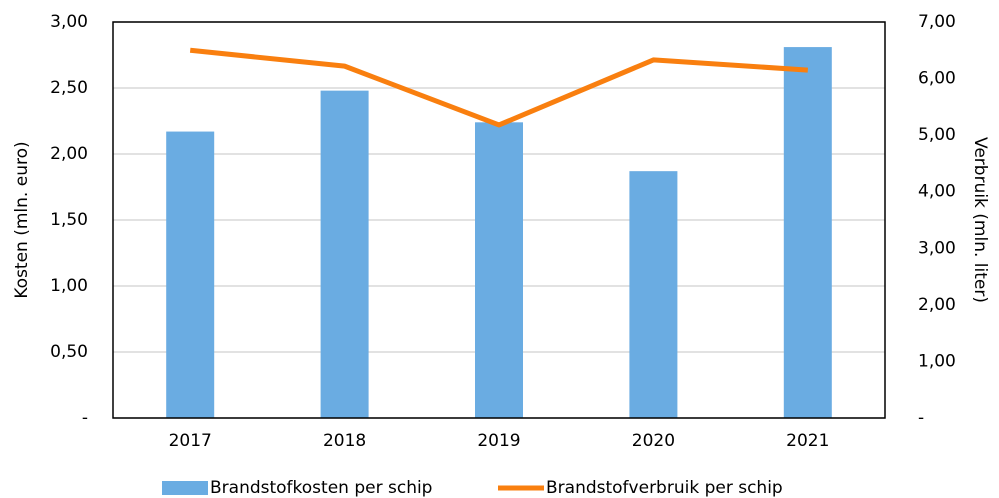  What do you see at coordinates (664, 488) in the screenshot?
I see `legend-label: Brandstofverbruik per schip` at bounding box center [664, 488].